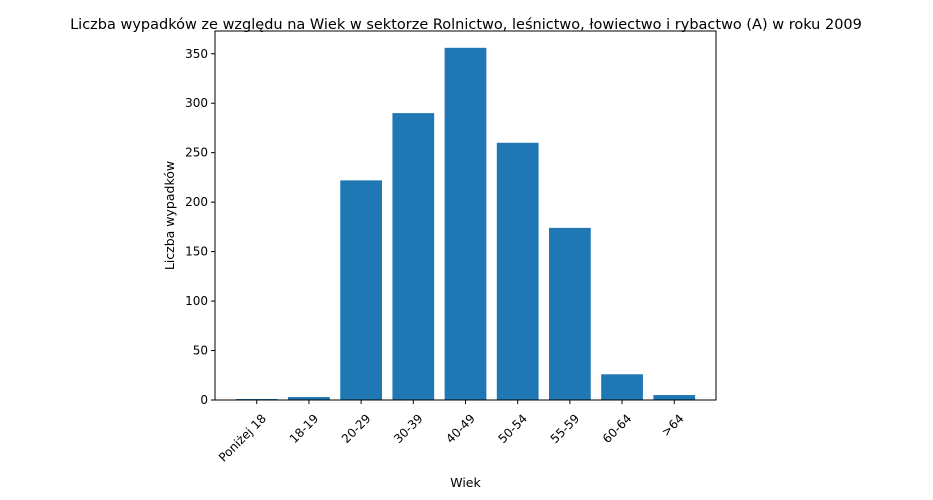 The width and height of the screenshot is (933, 500). What do you see at coordinates (196, 252) in the screenshot?
I see `y-tick-label: 150` at bounding box center [196, 252].